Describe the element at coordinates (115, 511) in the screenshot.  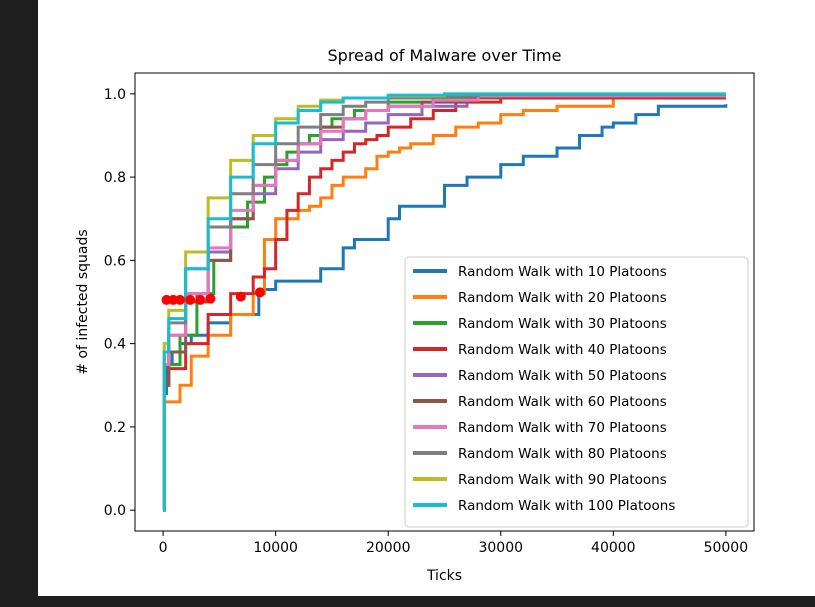
I see `y-tick-label: 0.0` at that location.